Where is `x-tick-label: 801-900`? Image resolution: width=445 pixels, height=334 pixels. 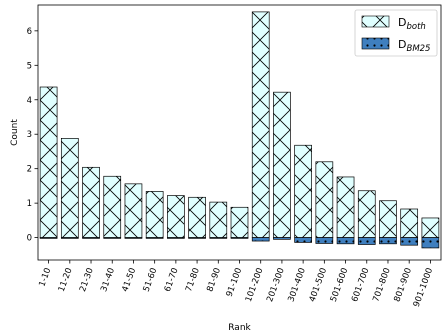
x-tick-label: 801-900 is located at coordinates (403, 285).